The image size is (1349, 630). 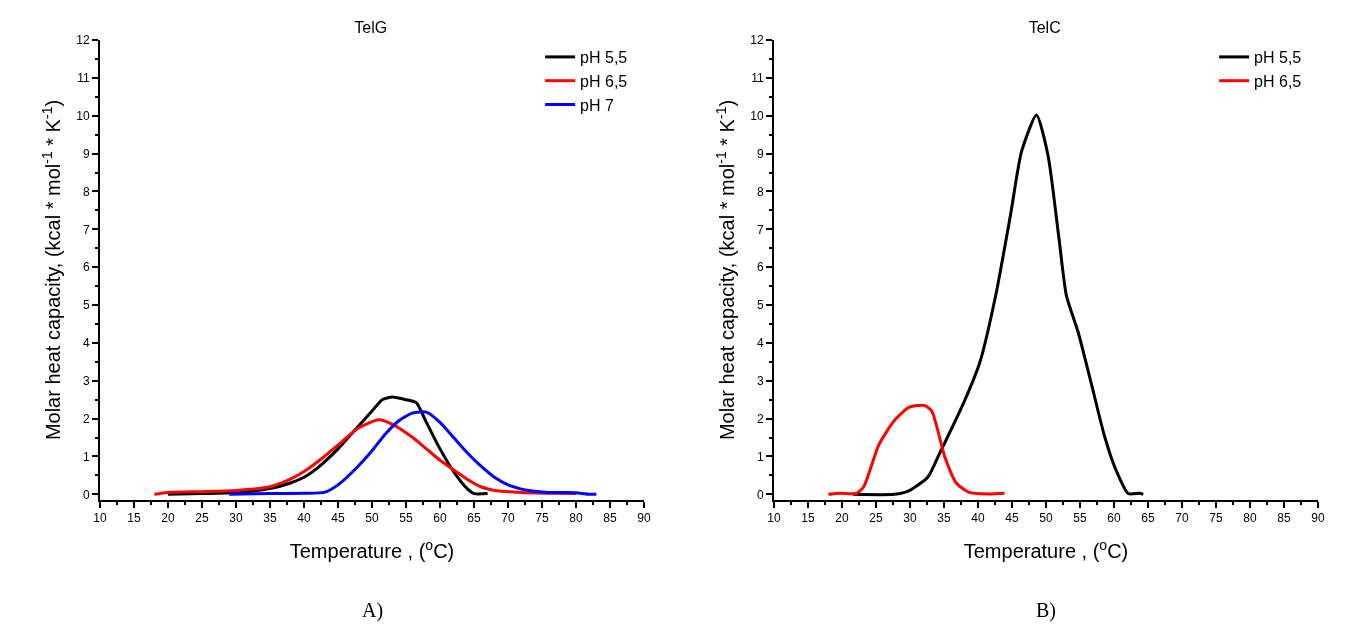 I want to click on legend-label: pH 7, so click(x=597, y=105).